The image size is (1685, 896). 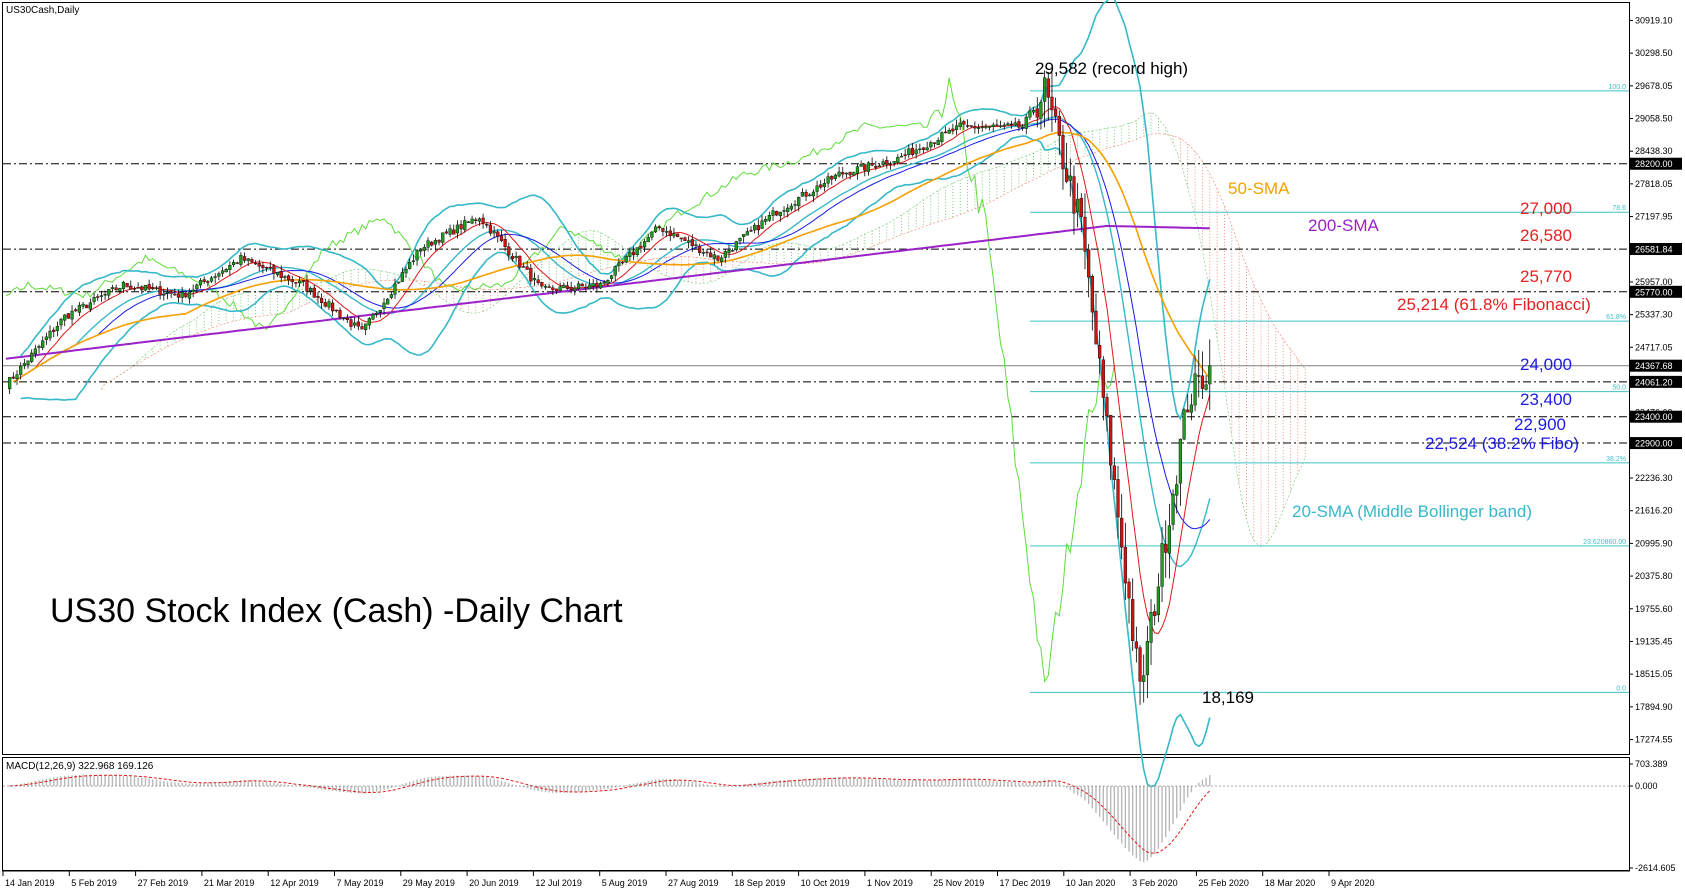 What do you see at coordinates (1223, 883) in the screenshot?
I see `date-tick-label: 25 Feb 2020` at bounding box center [1223, 883].